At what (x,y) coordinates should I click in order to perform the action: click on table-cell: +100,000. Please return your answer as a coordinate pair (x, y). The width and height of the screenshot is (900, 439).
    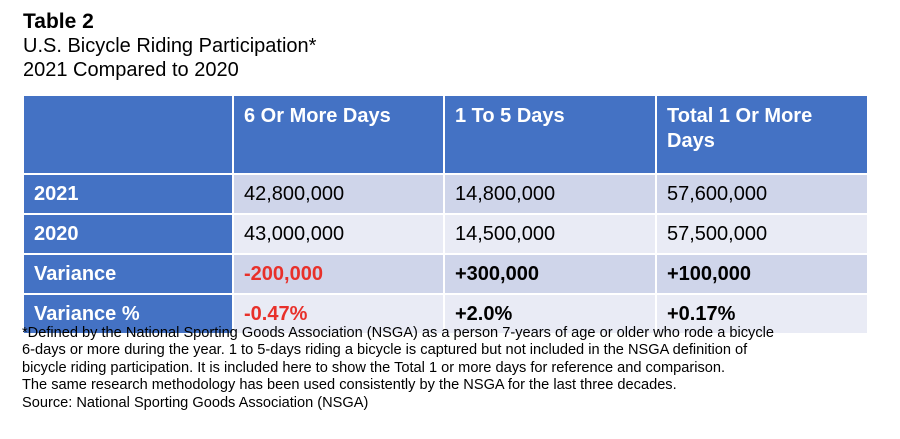
    Looking at the image, I should click on (762, 274).